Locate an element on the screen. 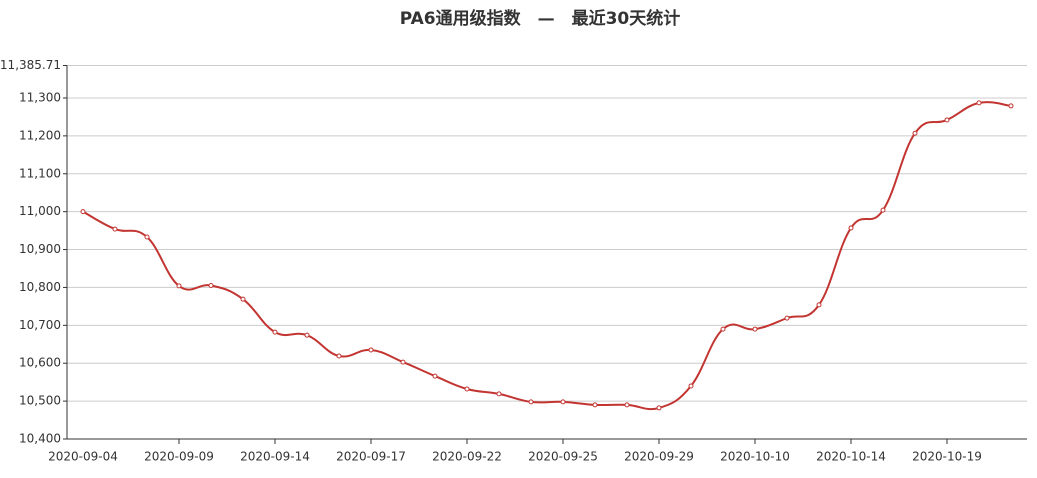  y-tick-label: 10,600 is located at coordinates (40, 363).